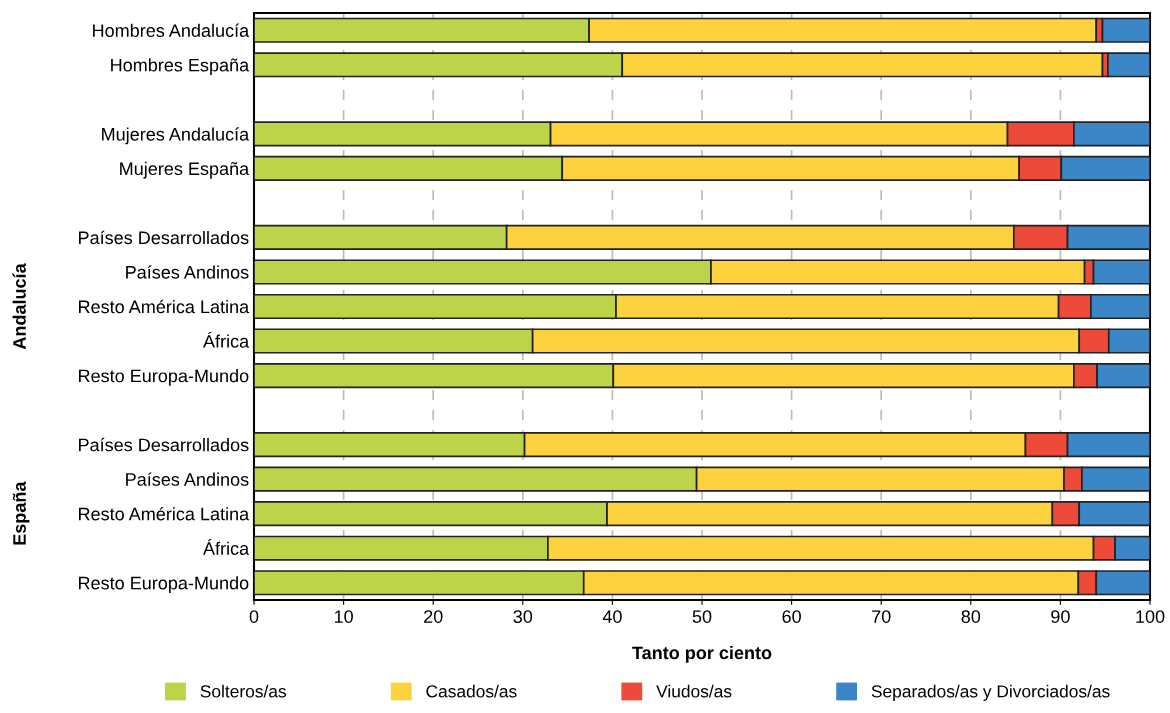  I want to click on x-tick-label: 60, so click(791, 616).